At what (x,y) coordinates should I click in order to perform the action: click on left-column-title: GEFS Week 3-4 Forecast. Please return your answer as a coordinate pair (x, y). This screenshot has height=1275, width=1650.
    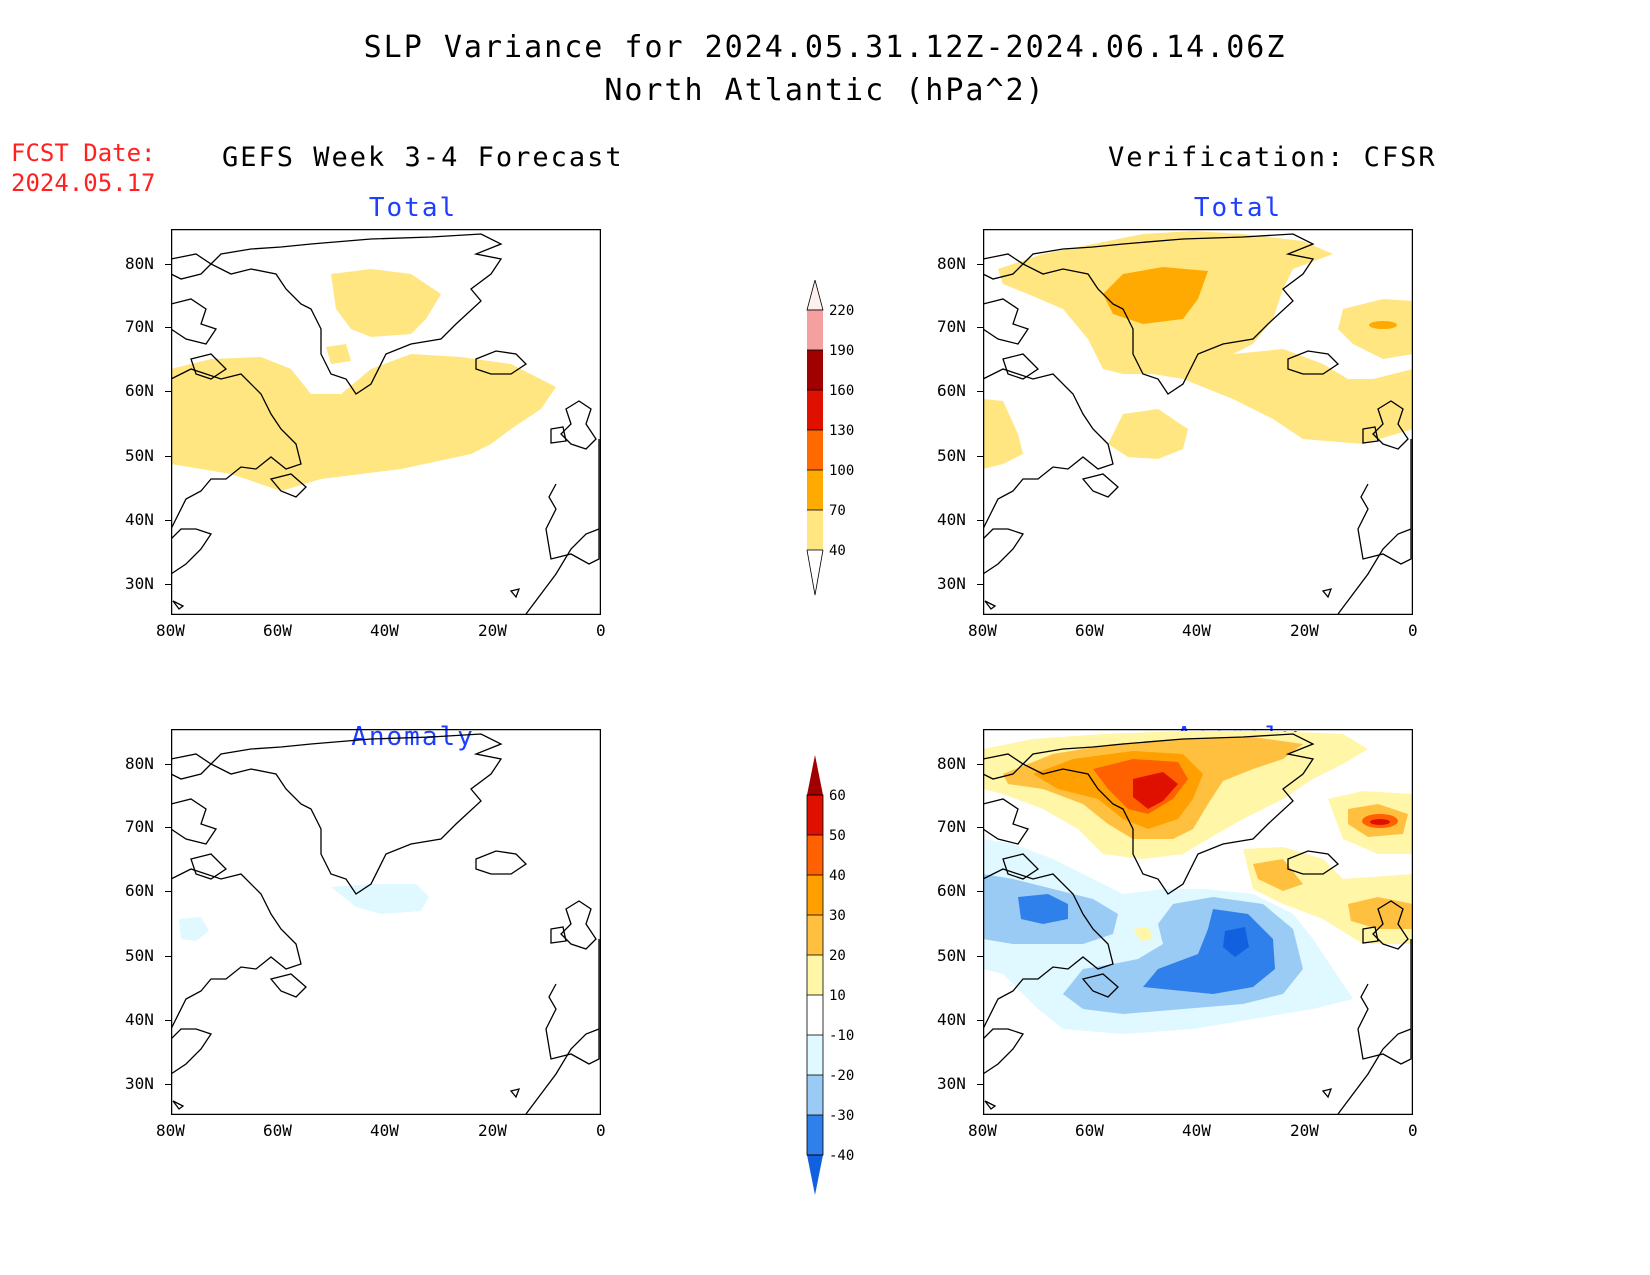
    Looking at the image, I should click on (423, 157).